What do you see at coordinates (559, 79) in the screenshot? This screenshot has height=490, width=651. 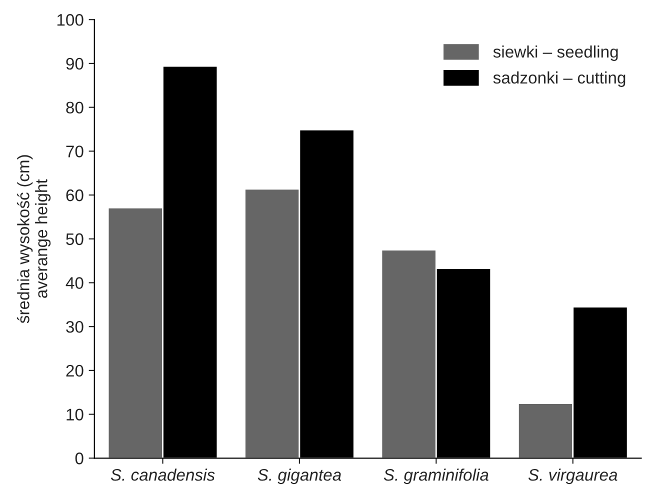 I see `legend-label: sadzonki – cutting` at bounding box center [559, 79].